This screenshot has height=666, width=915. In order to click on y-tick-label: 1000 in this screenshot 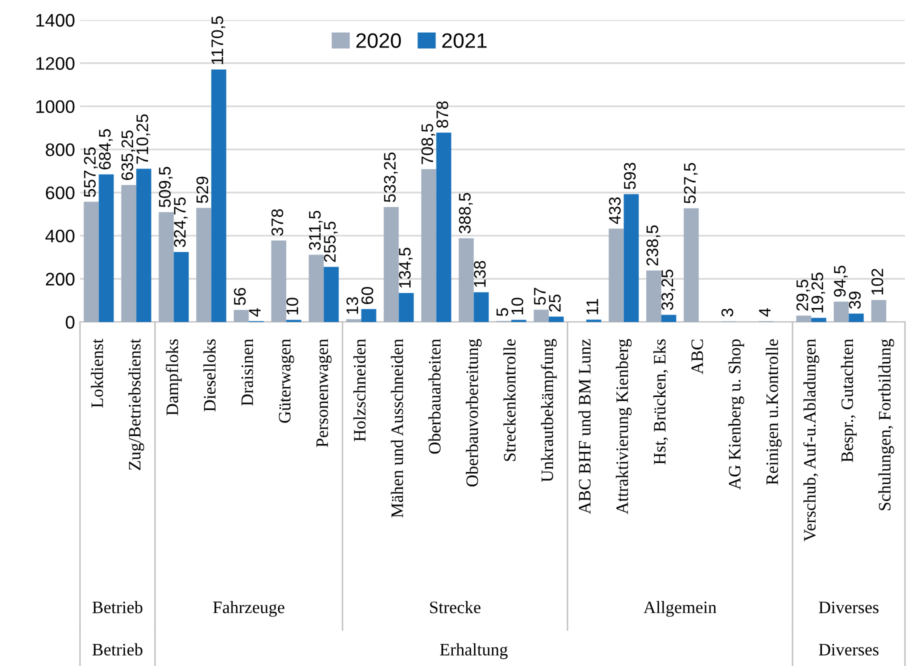, I will do `click(55, 107)`.